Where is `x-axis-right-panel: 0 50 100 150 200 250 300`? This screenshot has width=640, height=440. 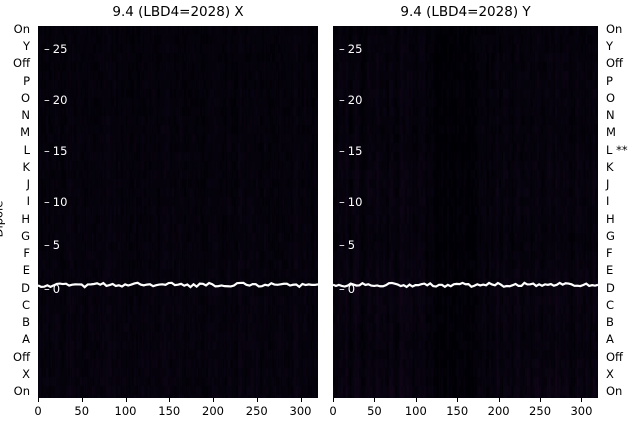
x-axis-right-panel: 0 50 100 150 200 250 300 is located at coordinates (463, 415).